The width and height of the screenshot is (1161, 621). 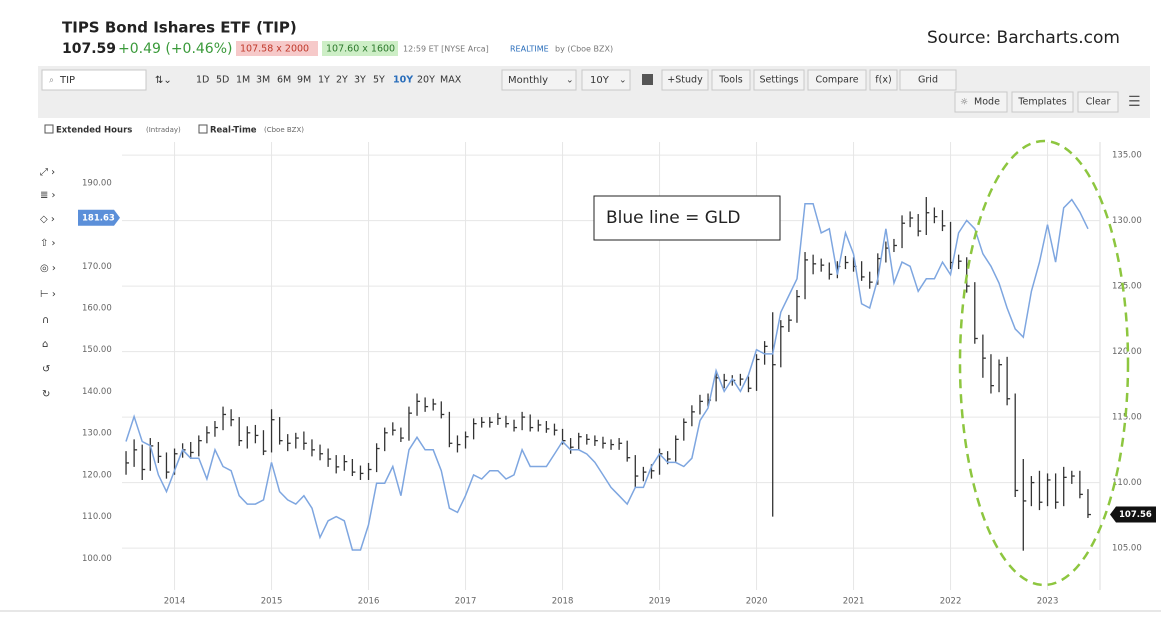 What do you see at coordinates (45, 344) in the screenshot?
I see `tool-icon: ⌂` at bounding box center [45, 344].